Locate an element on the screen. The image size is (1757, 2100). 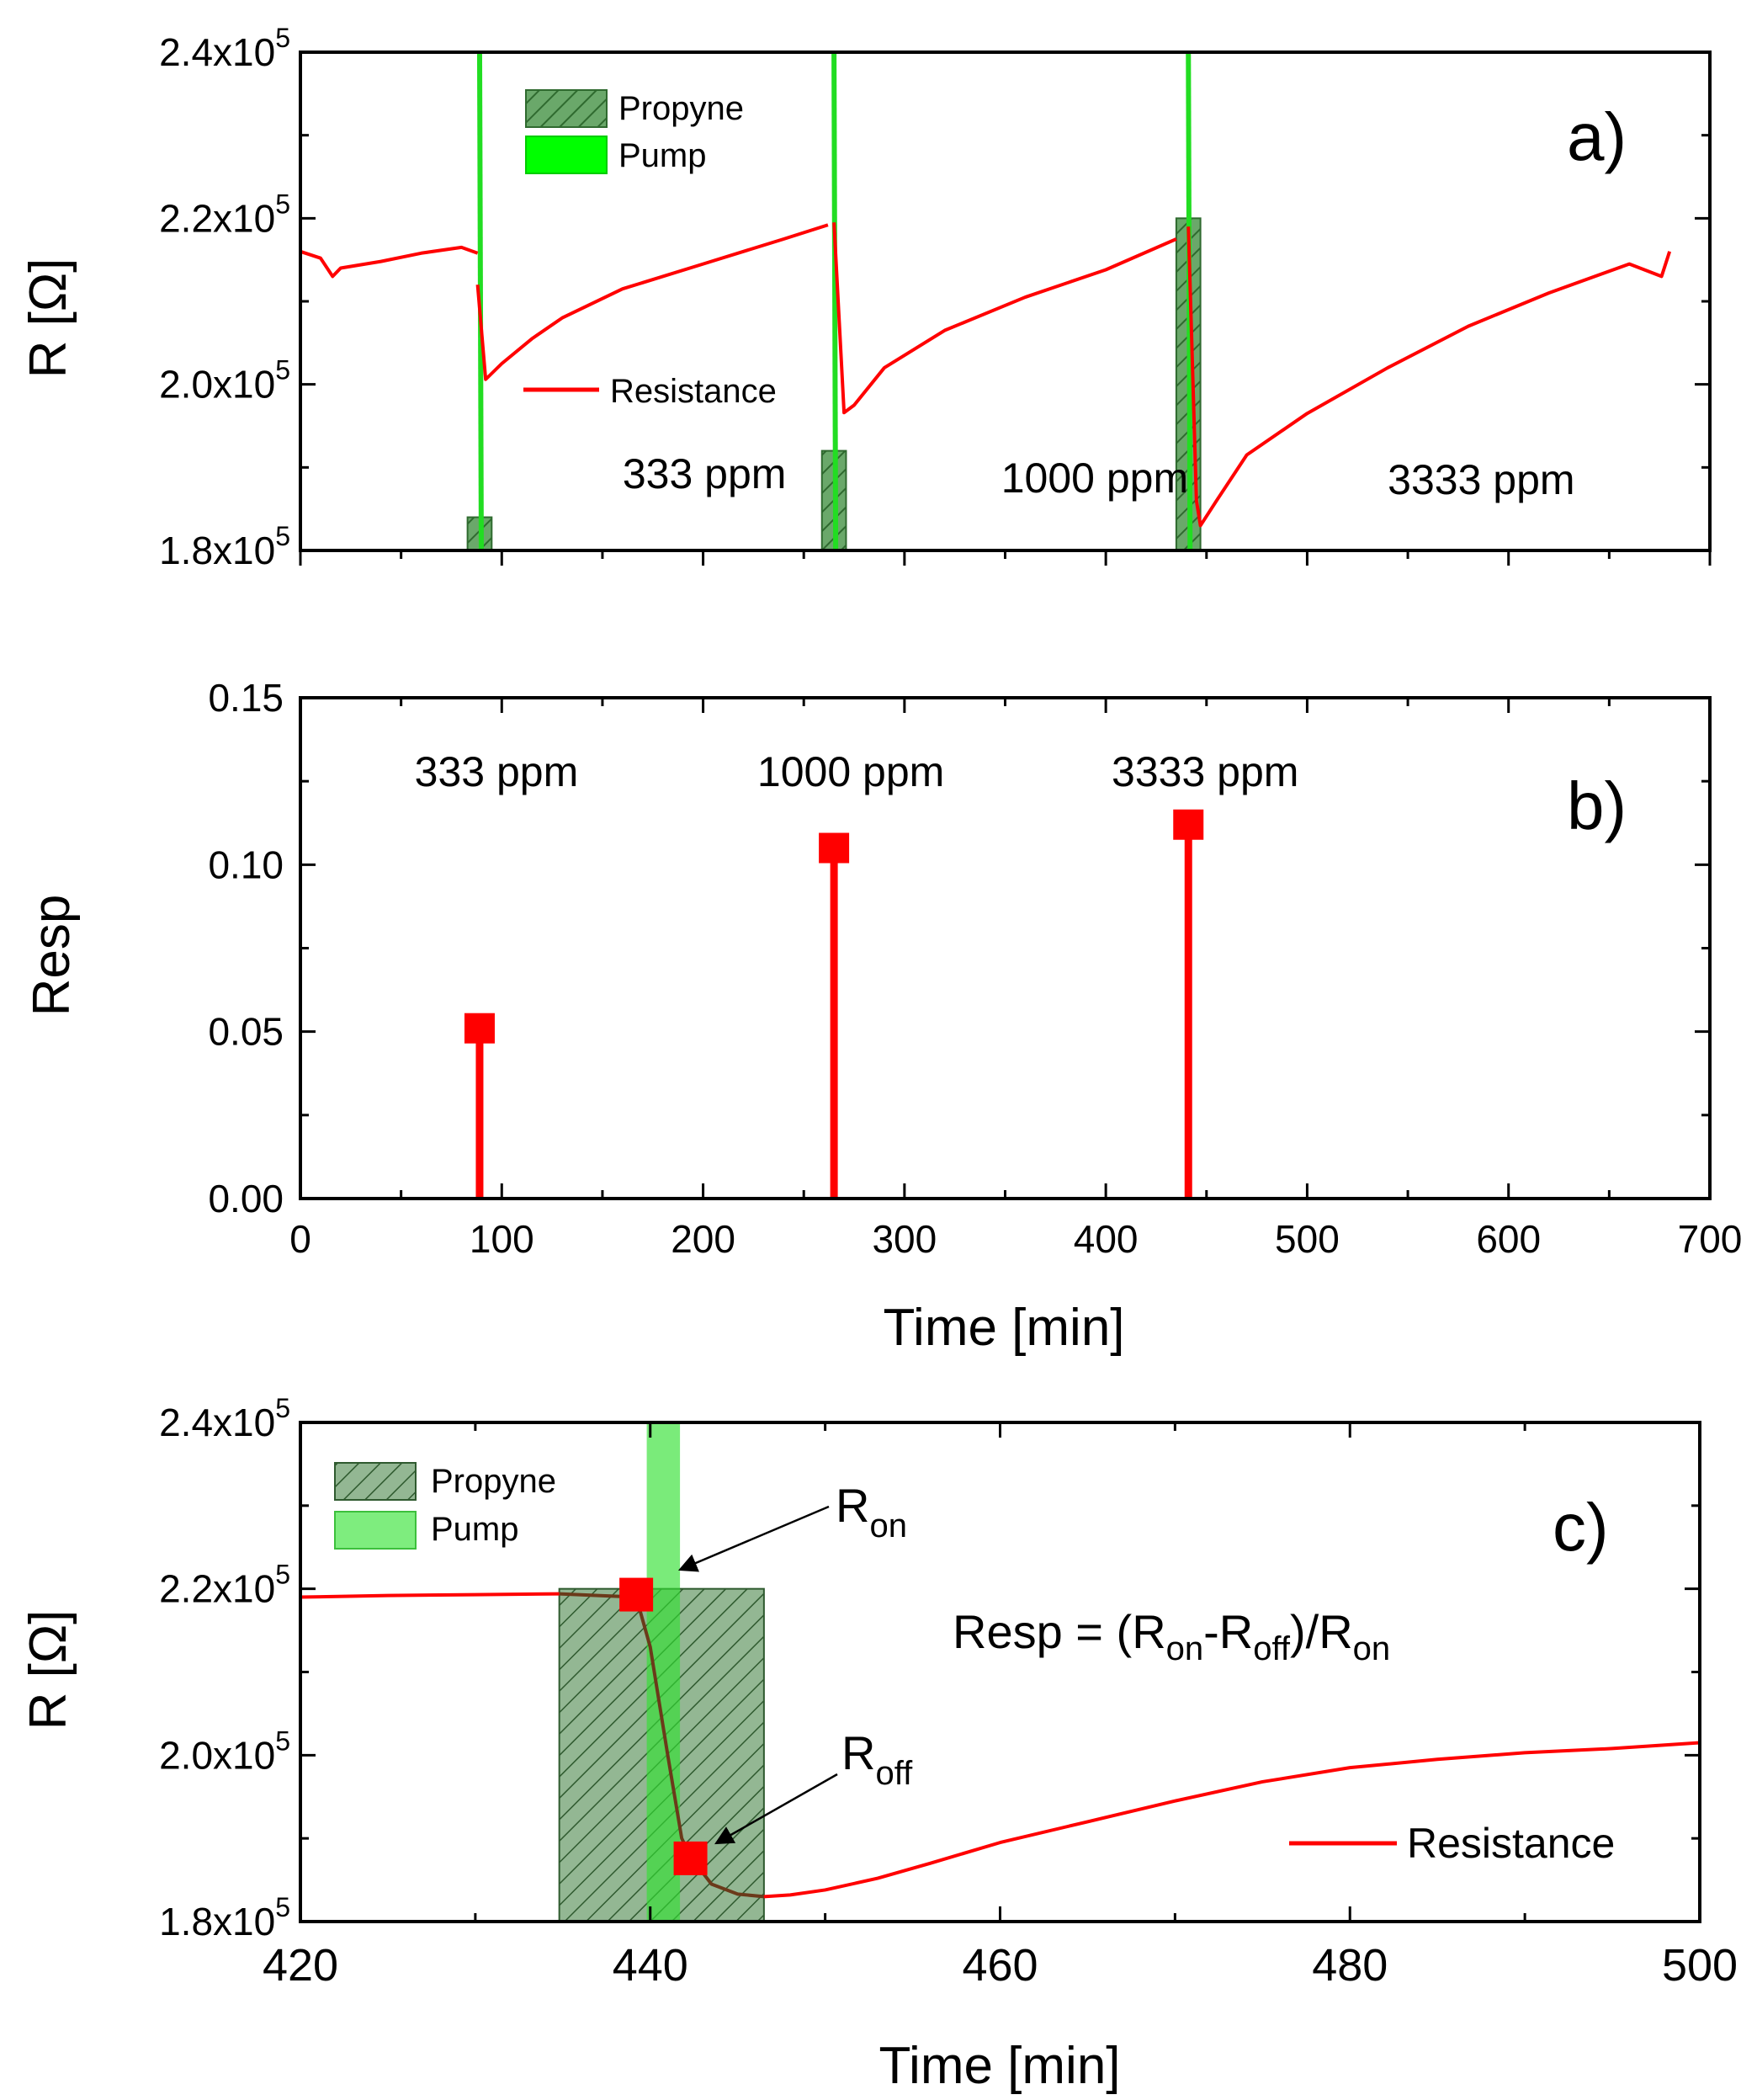
r-off-arrow is located at coordinates (776, 1809).